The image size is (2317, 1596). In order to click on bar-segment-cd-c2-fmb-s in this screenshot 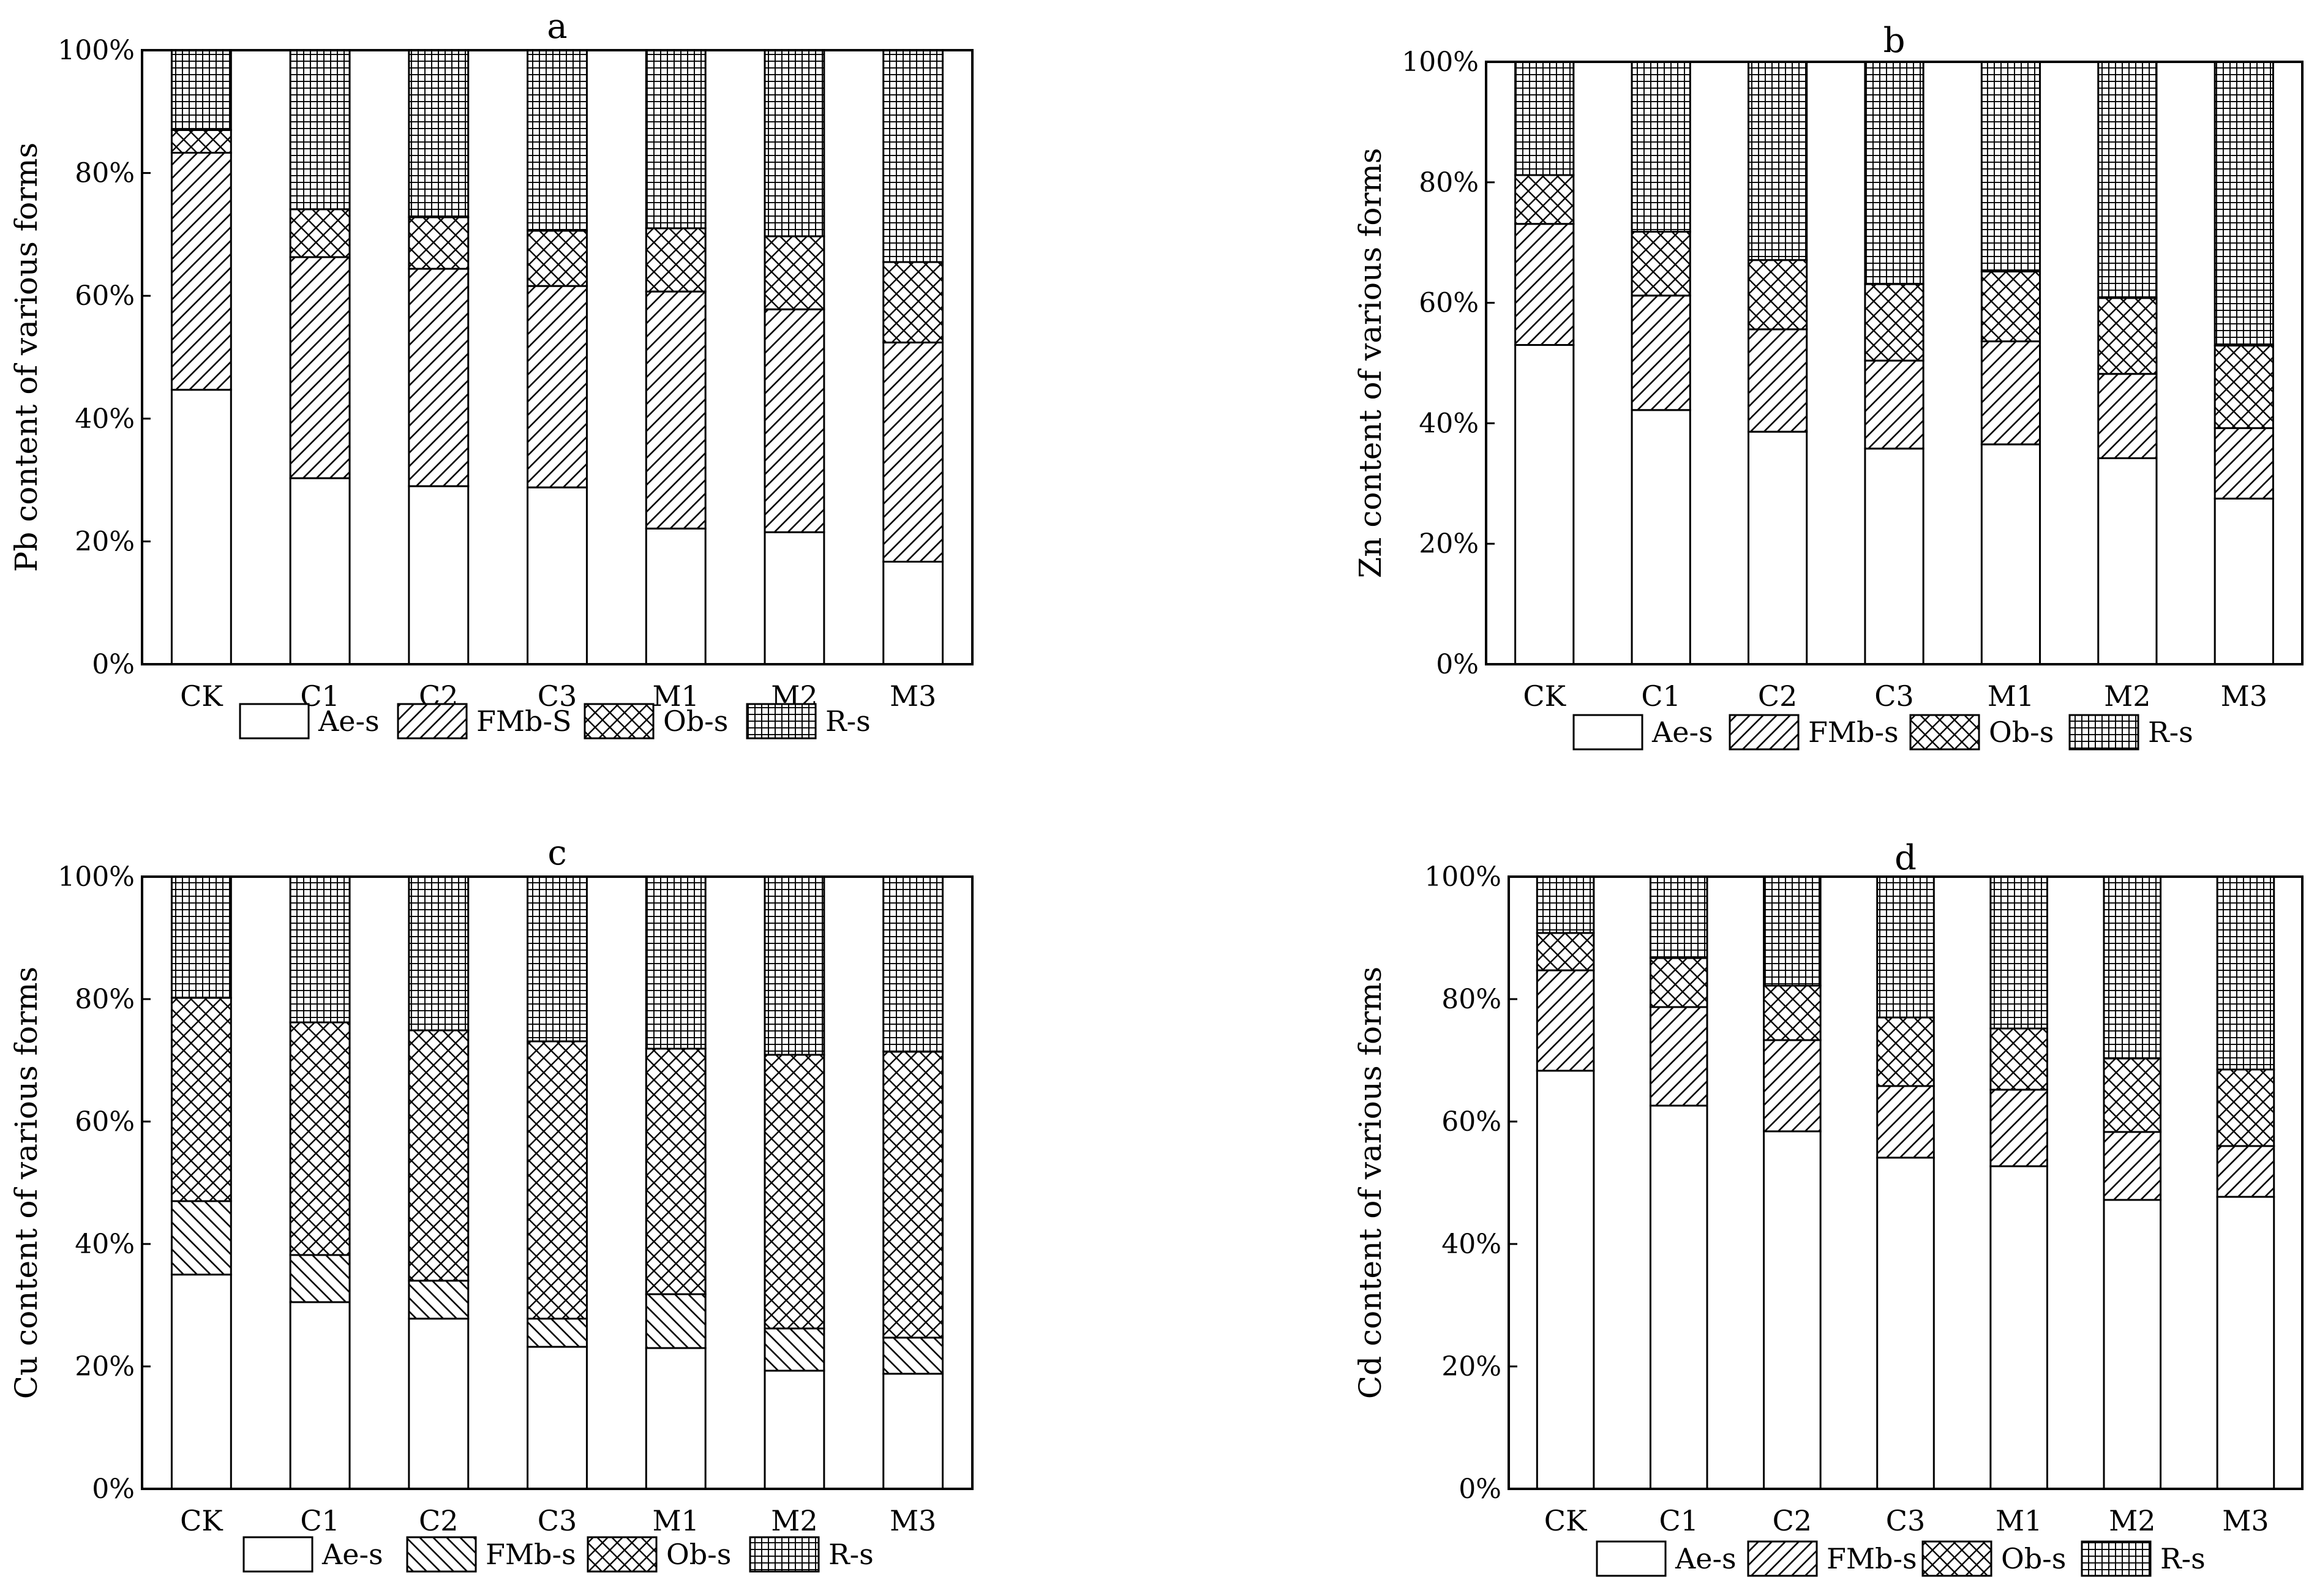, I will do `click(1792, 1086)`.